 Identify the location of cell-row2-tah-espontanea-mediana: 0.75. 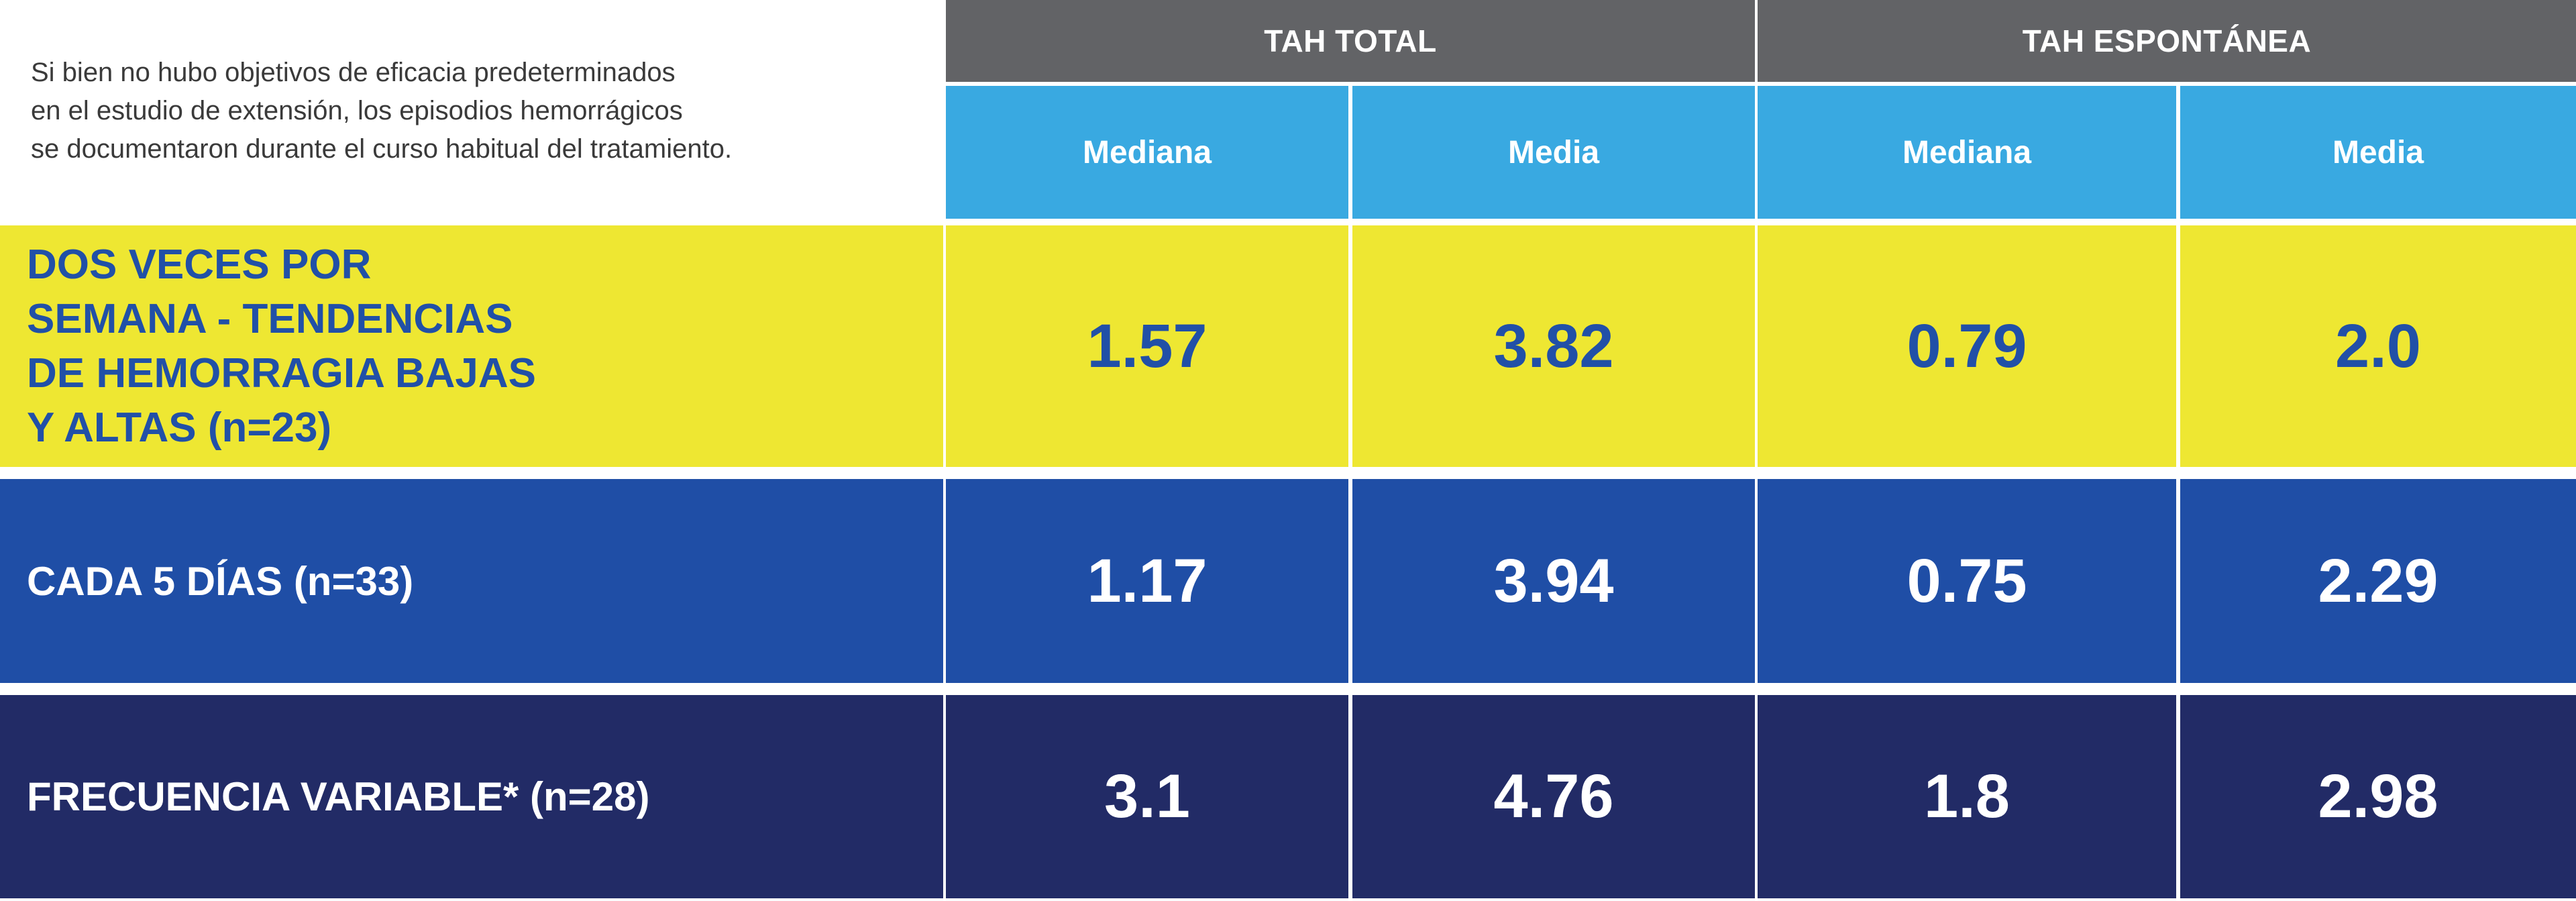
(1967, 581).